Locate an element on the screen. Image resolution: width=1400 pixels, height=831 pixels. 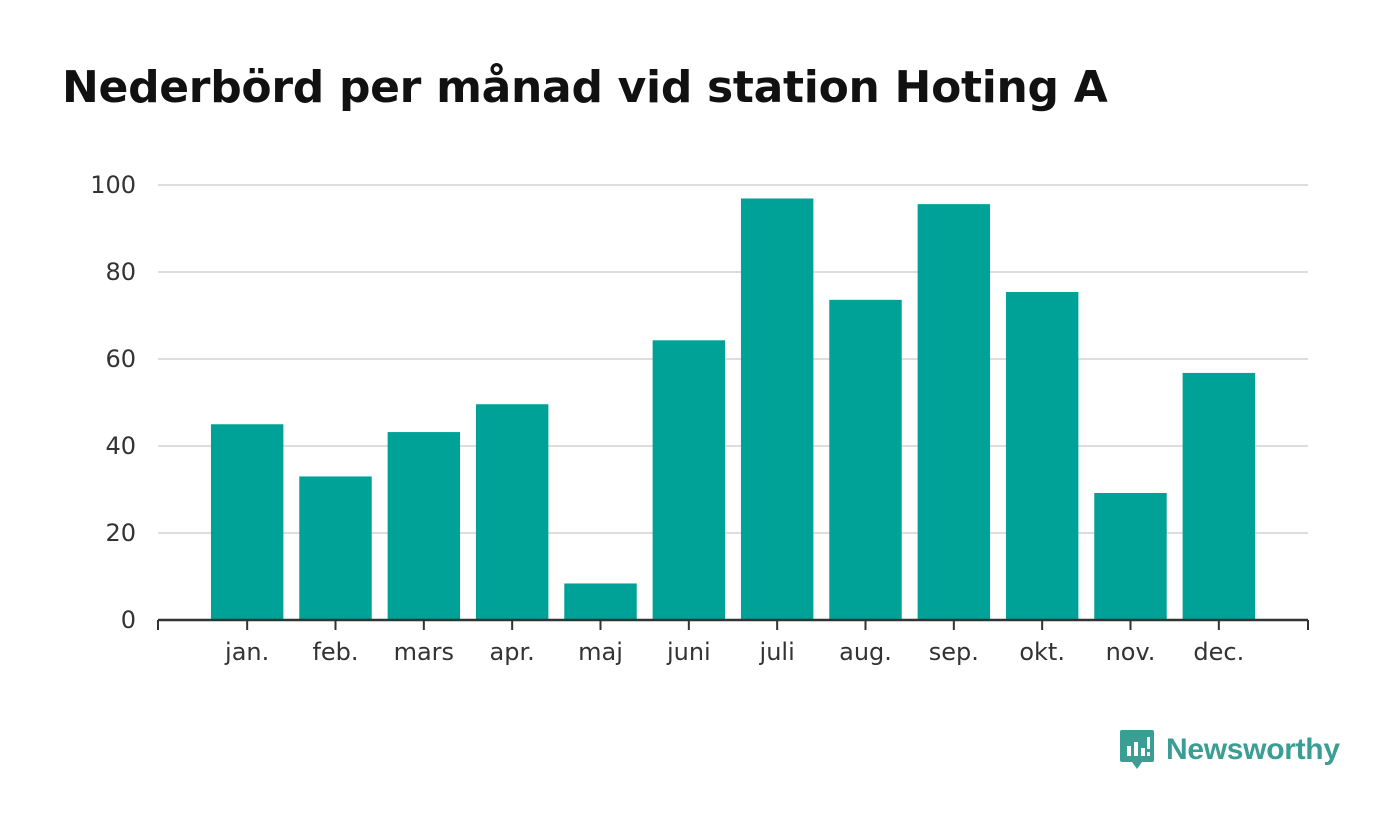
axes is located at coordinates (733, 624).